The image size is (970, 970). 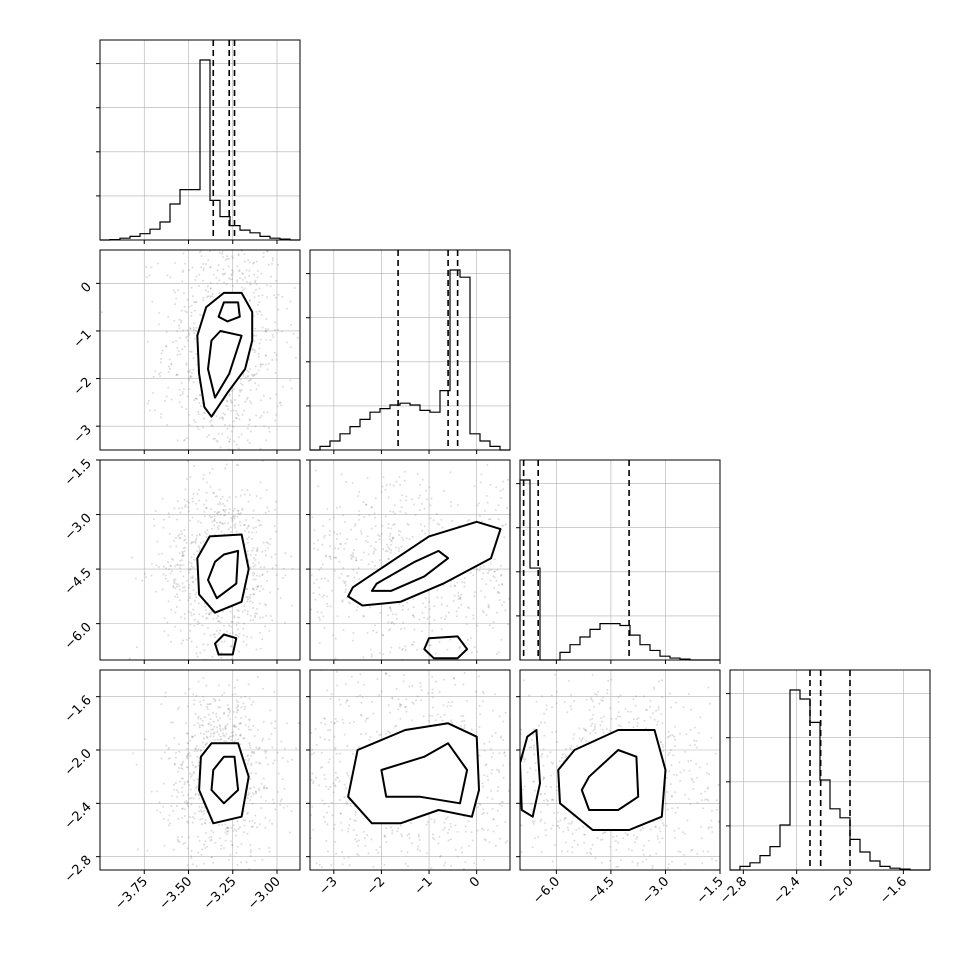 What do you see at coordinates (225, 780) in the screenshot?
I see `contour-level` at bounding box center [225, 780].